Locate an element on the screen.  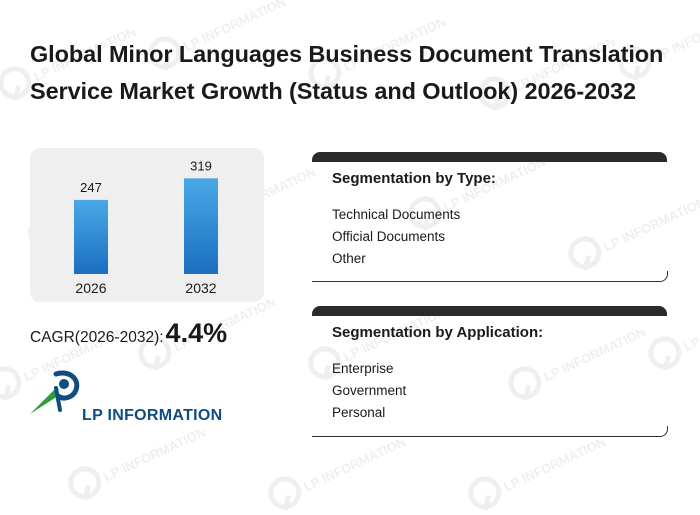
segmentation-type-title: Segmentation by Type: is located at coordinates (414, 178).